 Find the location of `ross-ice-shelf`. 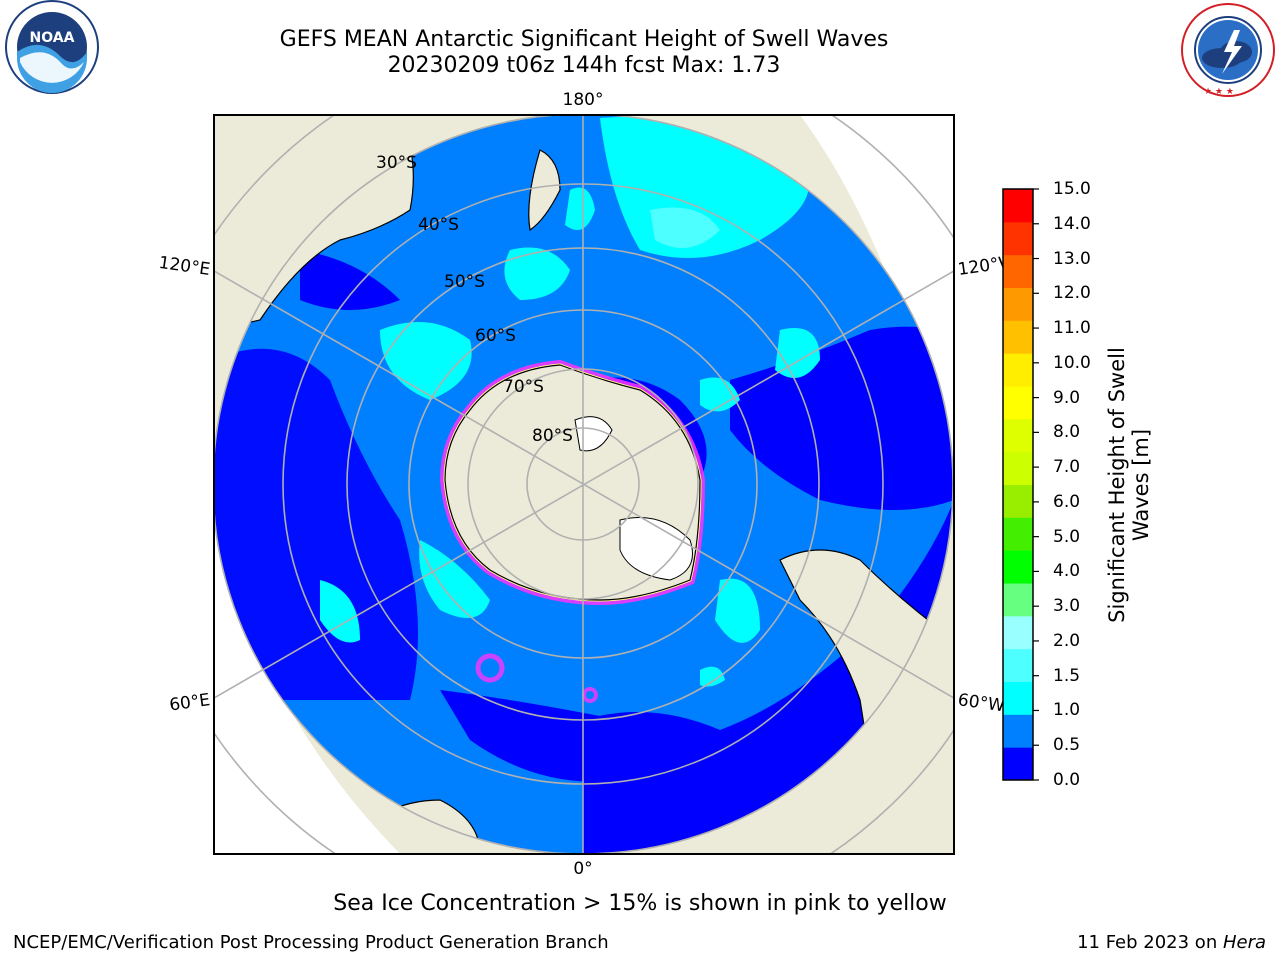

ross-ice-shelf is located at coordinates (593, 434).